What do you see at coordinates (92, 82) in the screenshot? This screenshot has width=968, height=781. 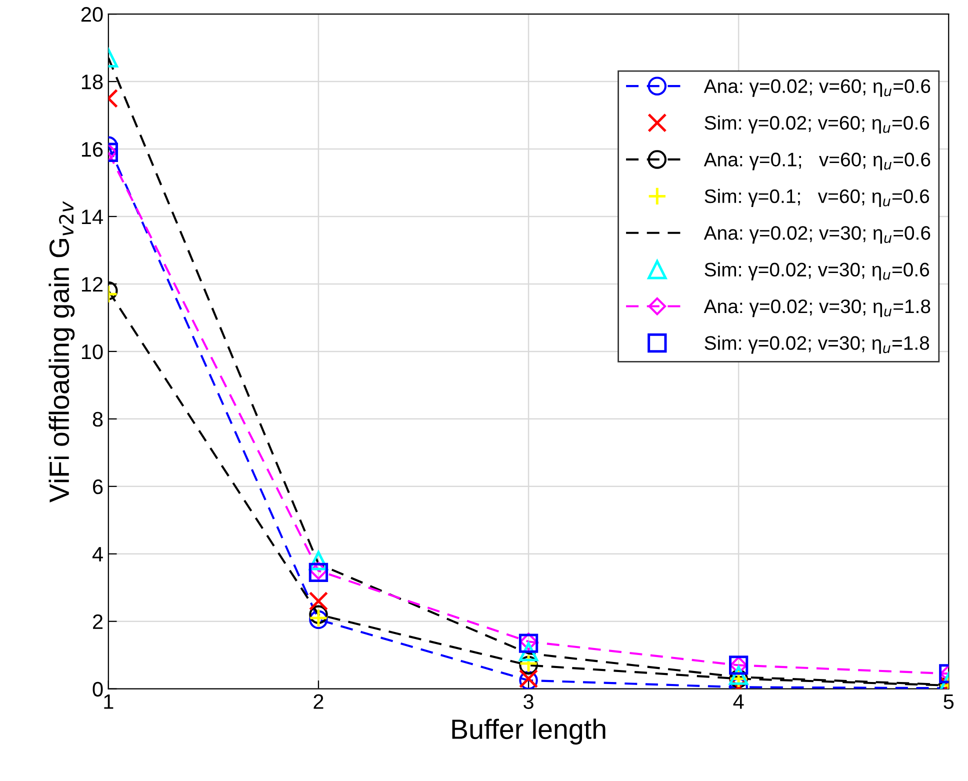 I see `y-tick-label: 18` at bounding box center [92, 82].